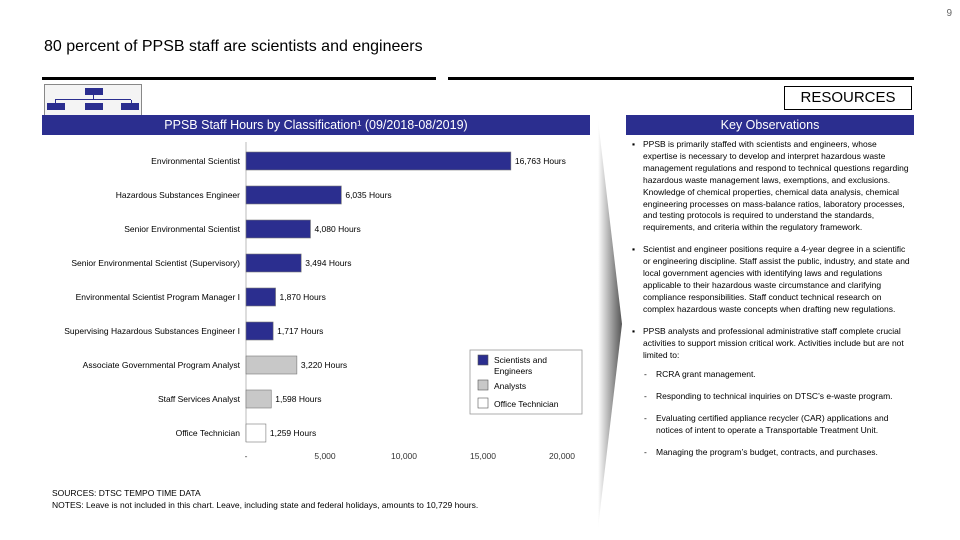  Describe the element at coordinates (700, 374) in the screenshot. I see `activity-item: - RCRA grant management.` at that location.